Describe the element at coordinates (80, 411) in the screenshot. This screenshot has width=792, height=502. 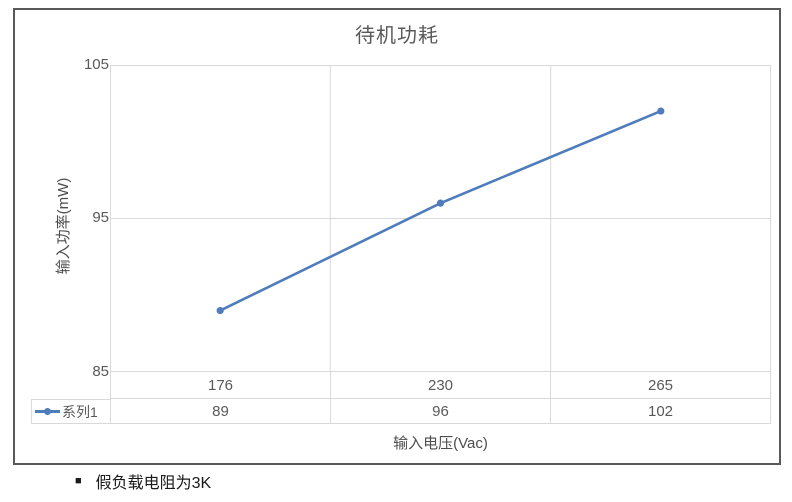
I see `legend-series-label: 系列1` at that location.